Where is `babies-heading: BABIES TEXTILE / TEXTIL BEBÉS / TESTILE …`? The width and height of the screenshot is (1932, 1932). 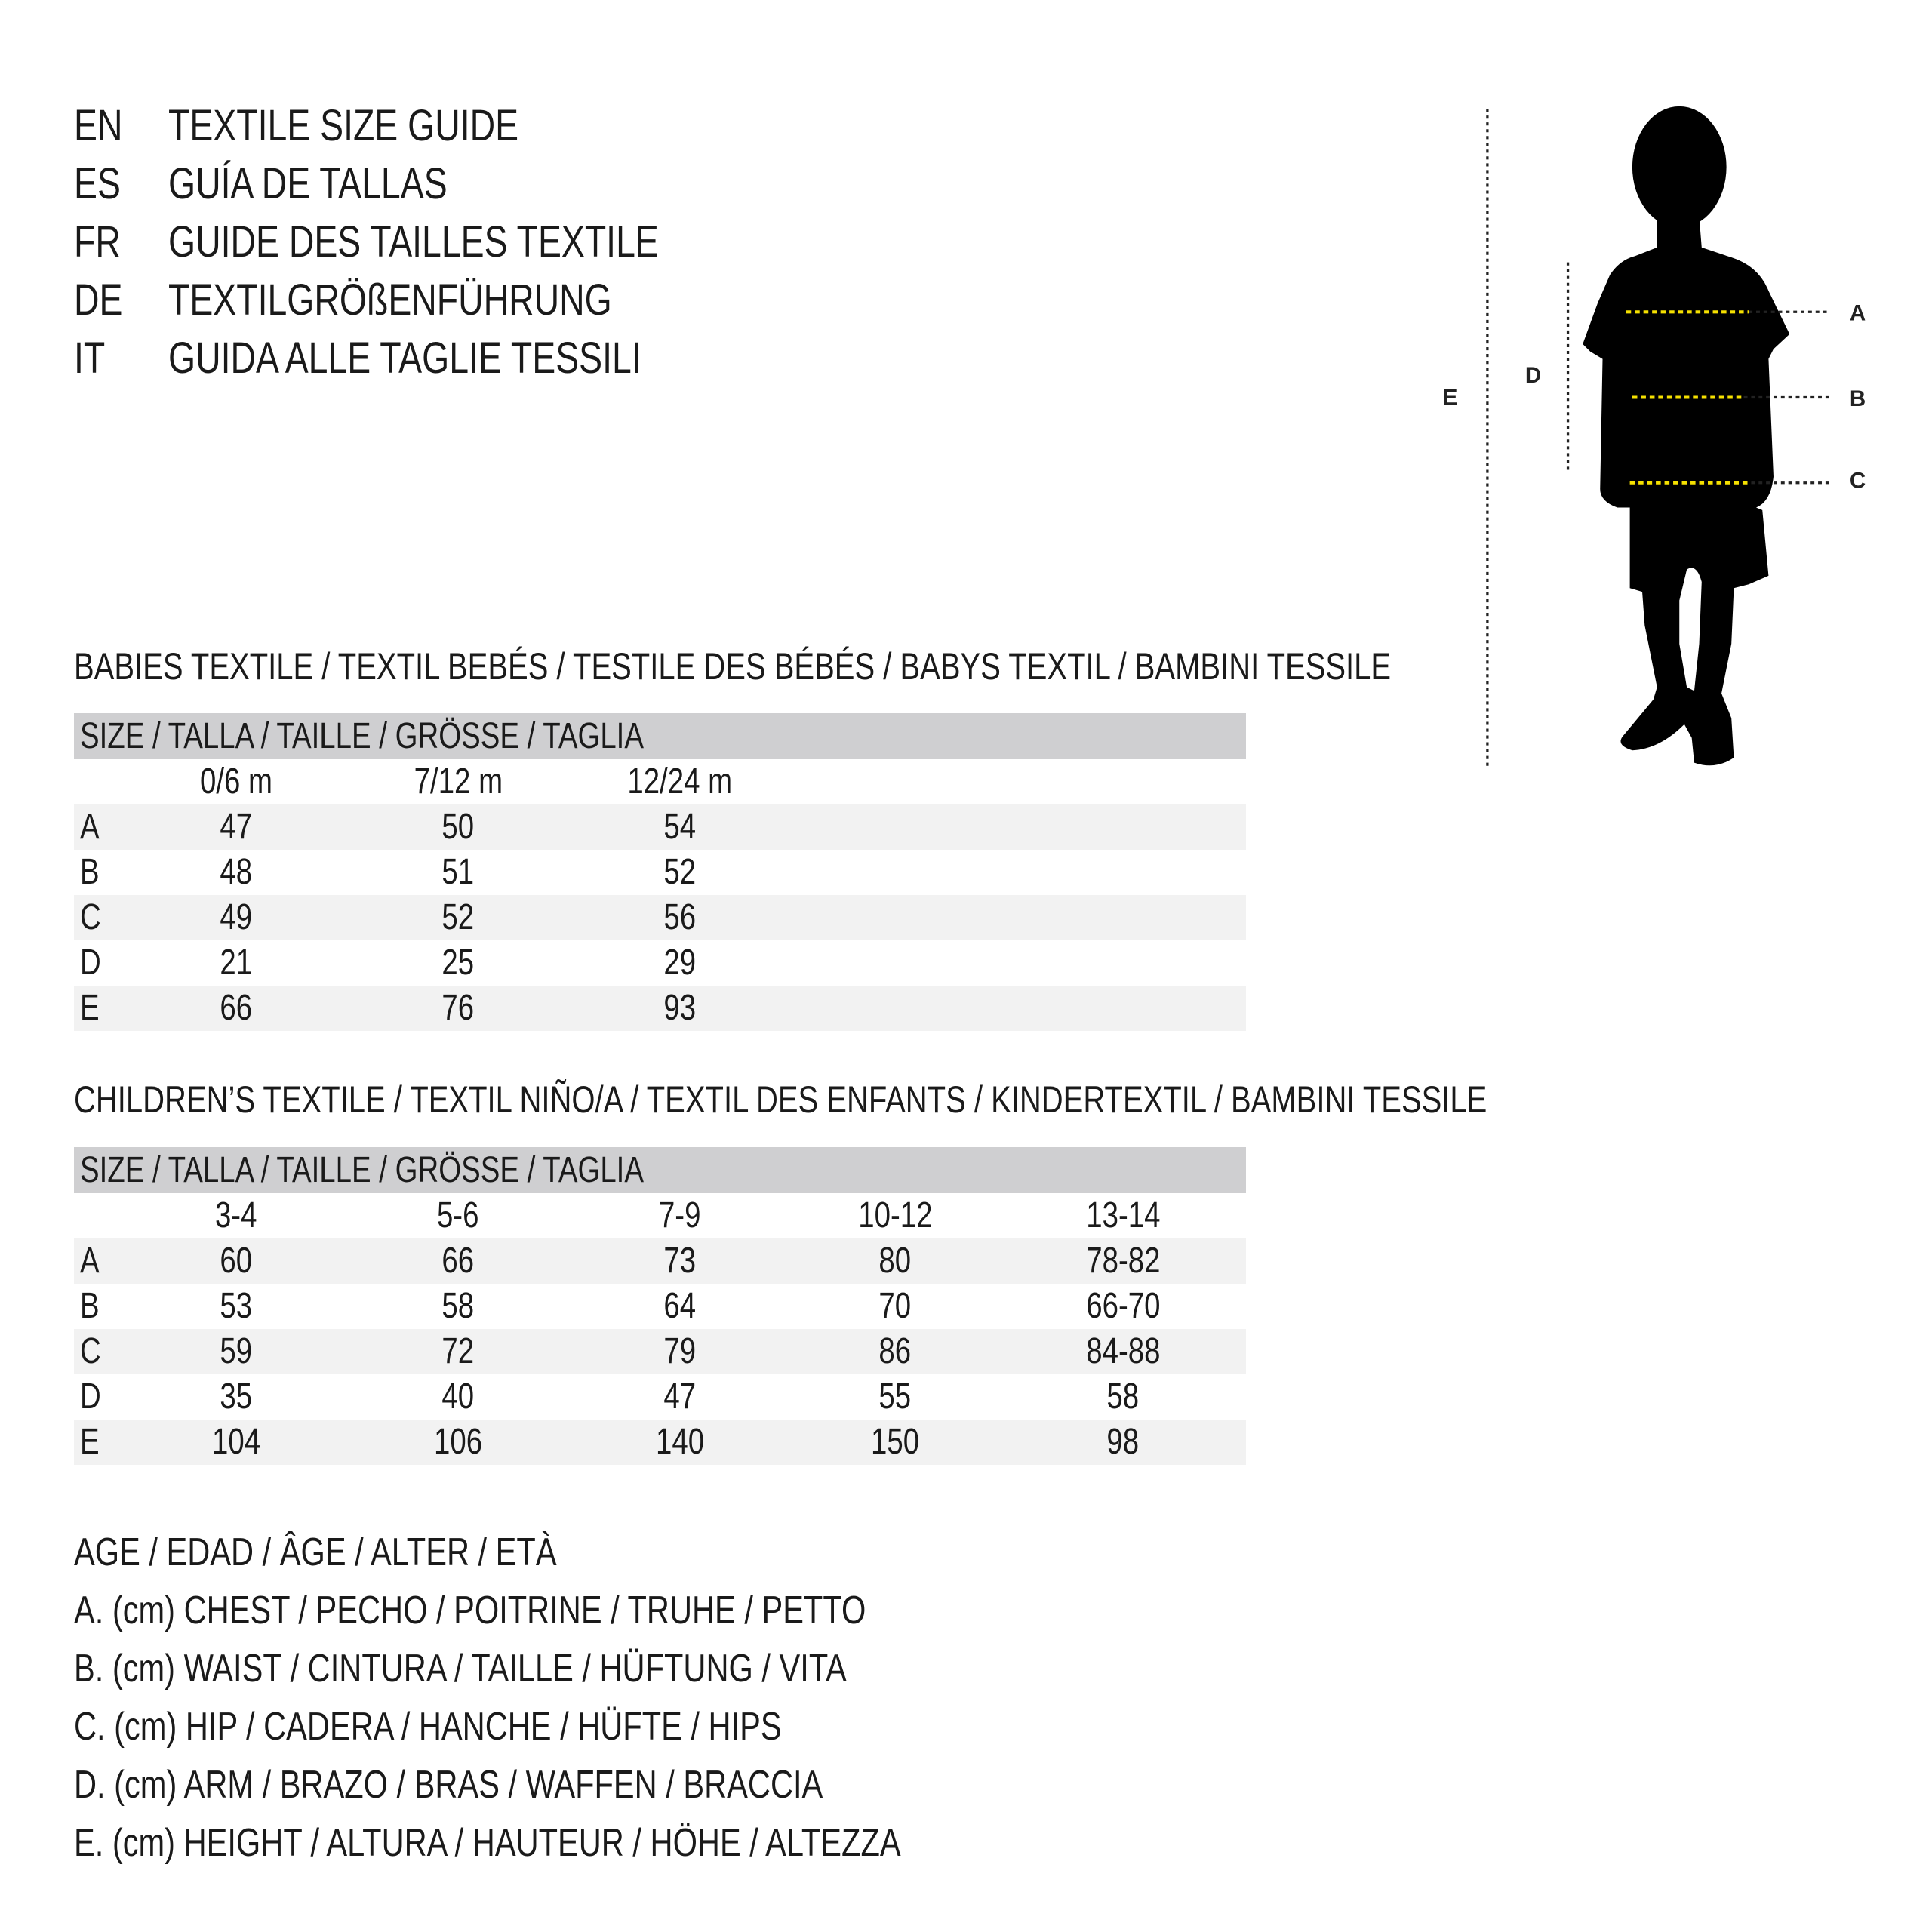 babies-heading: BABIES TEXTILE / TEXTIL BEBÉS / TESTILE … is located at coordinates (733, 666).